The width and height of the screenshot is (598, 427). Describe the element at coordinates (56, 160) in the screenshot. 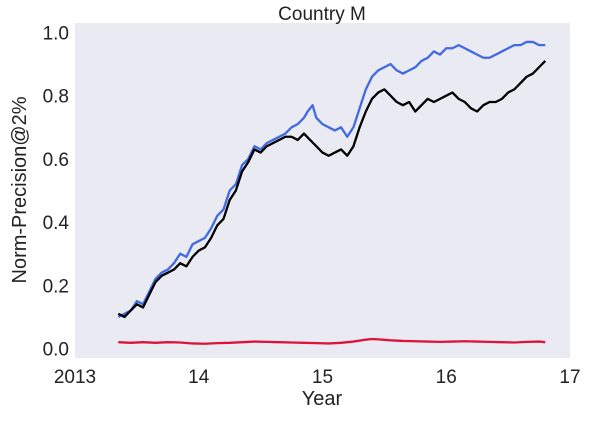

I see `y-tick-label: 0.6` at that location.